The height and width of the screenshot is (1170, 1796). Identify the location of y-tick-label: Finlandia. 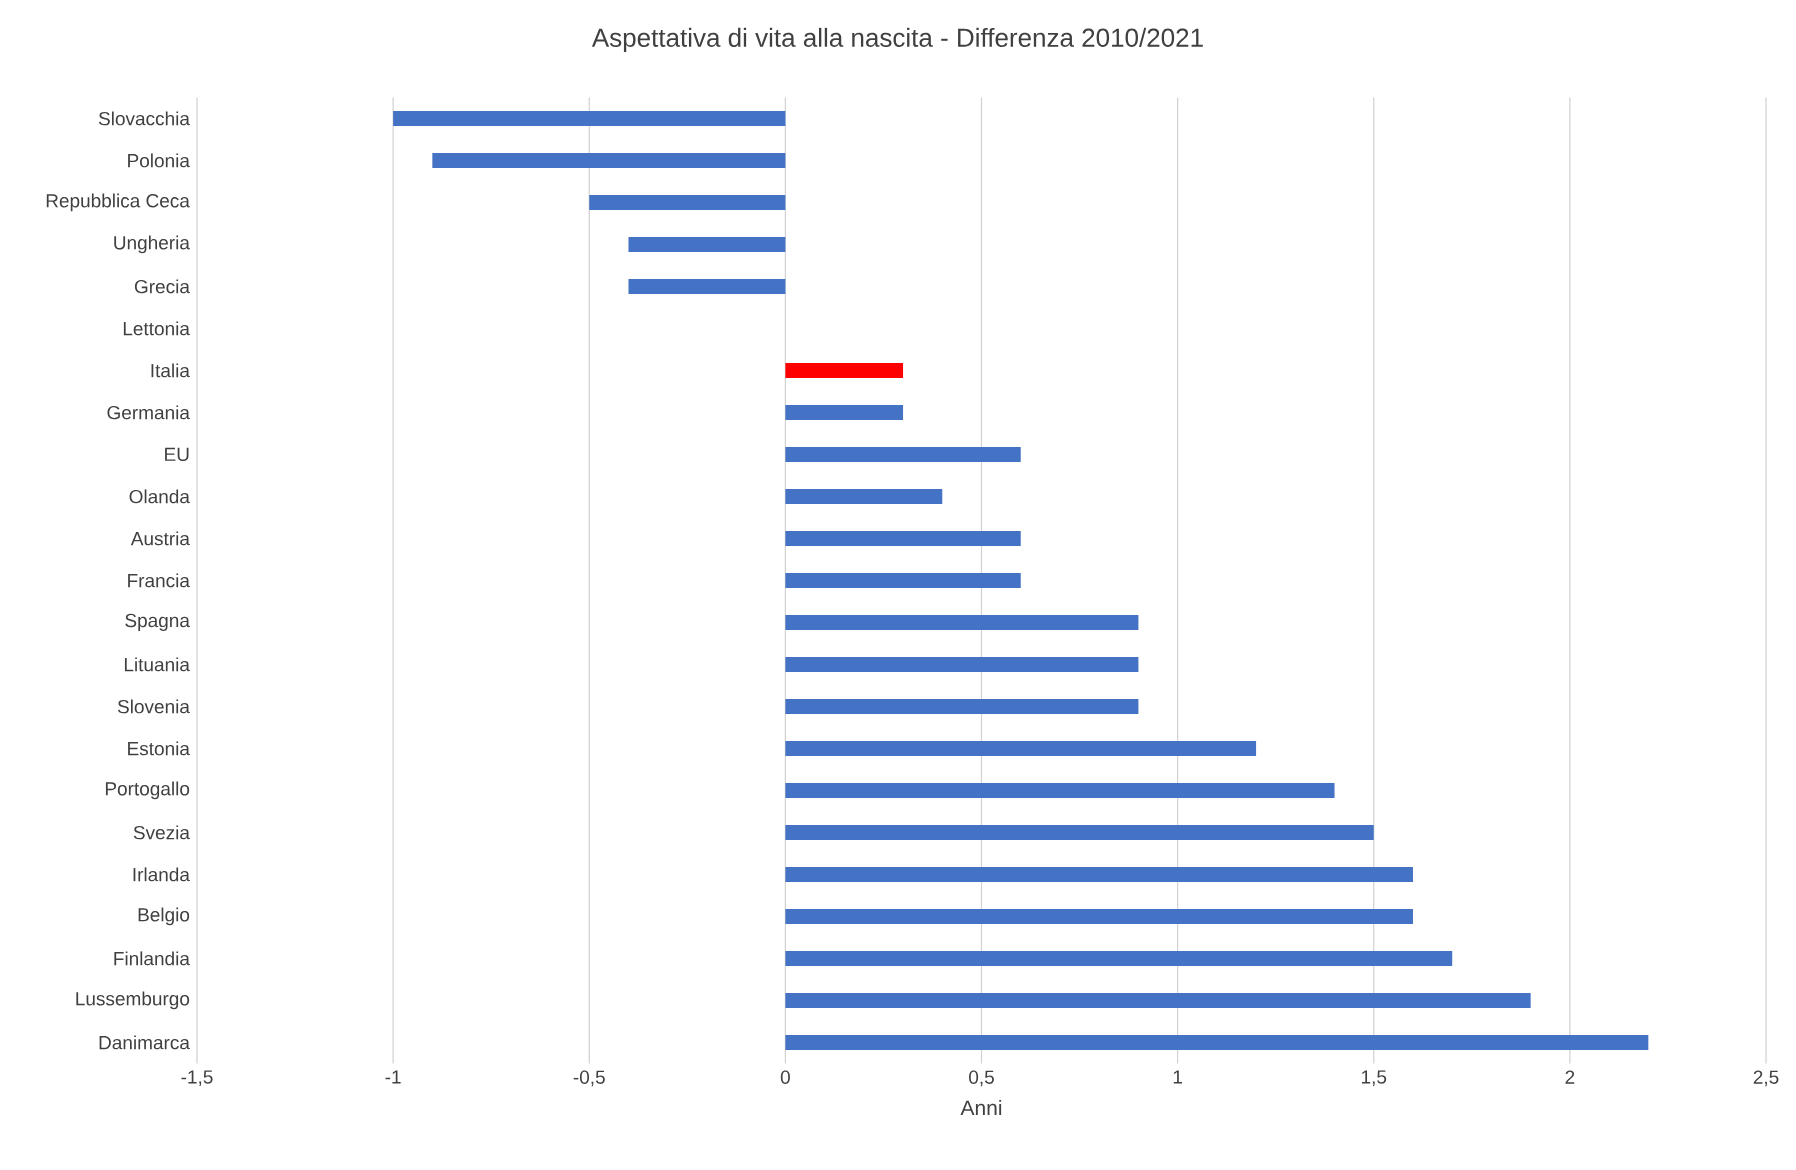
(152, 958).